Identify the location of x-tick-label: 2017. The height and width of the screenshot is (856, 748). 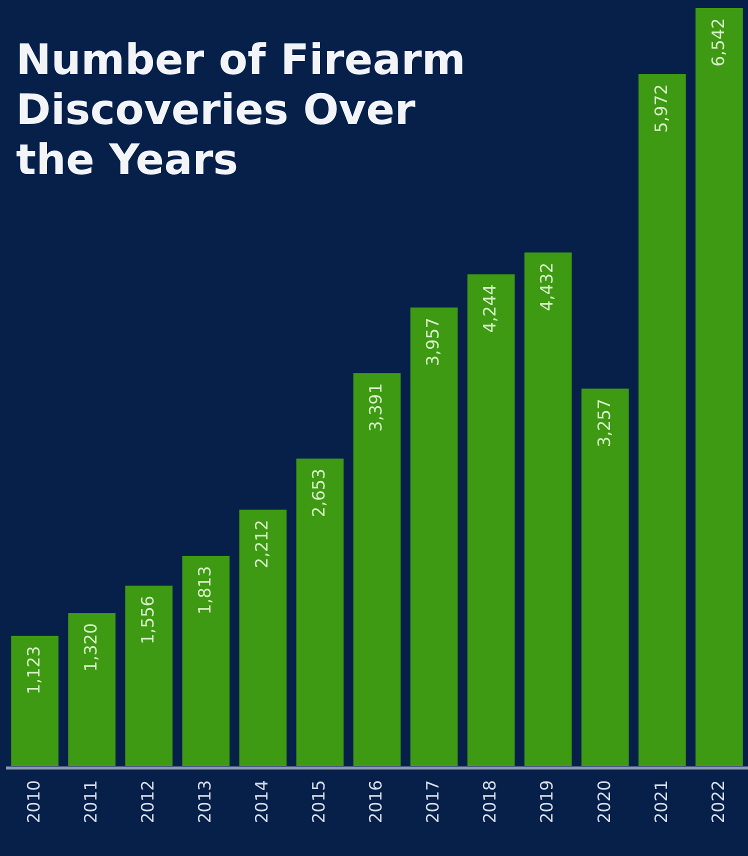
(434, 802).